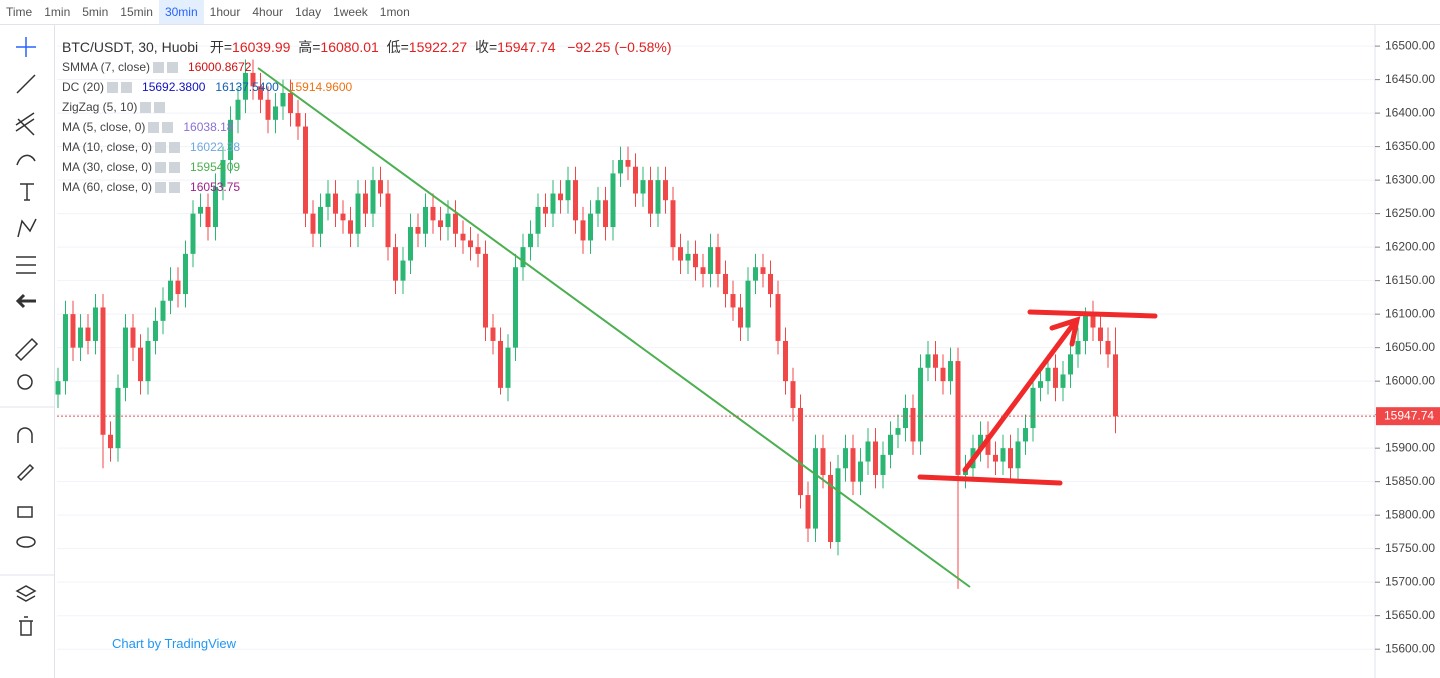 This screenshot has width=1440, height=678. I want to click on indicator-name: MA (5, close, 0), so click(104, 127).